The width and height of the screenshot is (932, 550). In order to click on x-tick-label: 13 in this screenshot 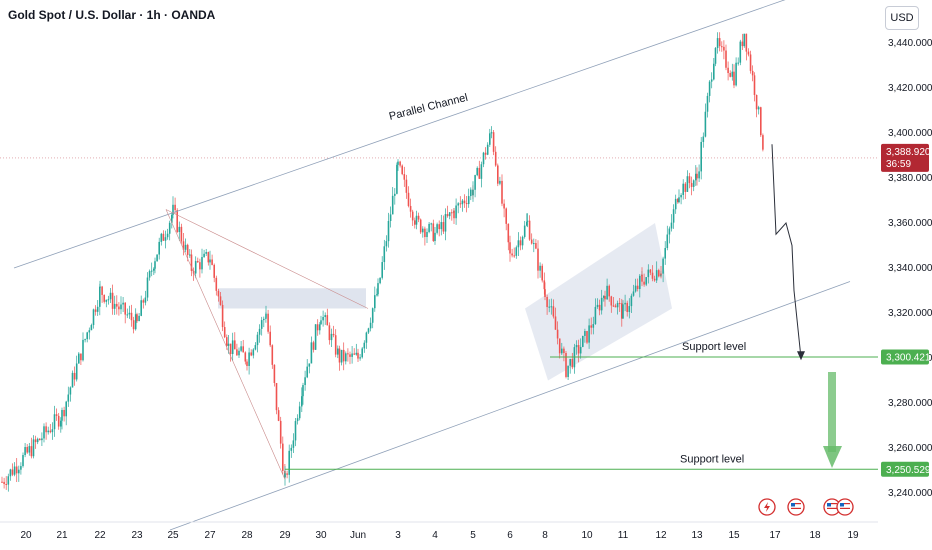, I will do `click(697, 535)`.